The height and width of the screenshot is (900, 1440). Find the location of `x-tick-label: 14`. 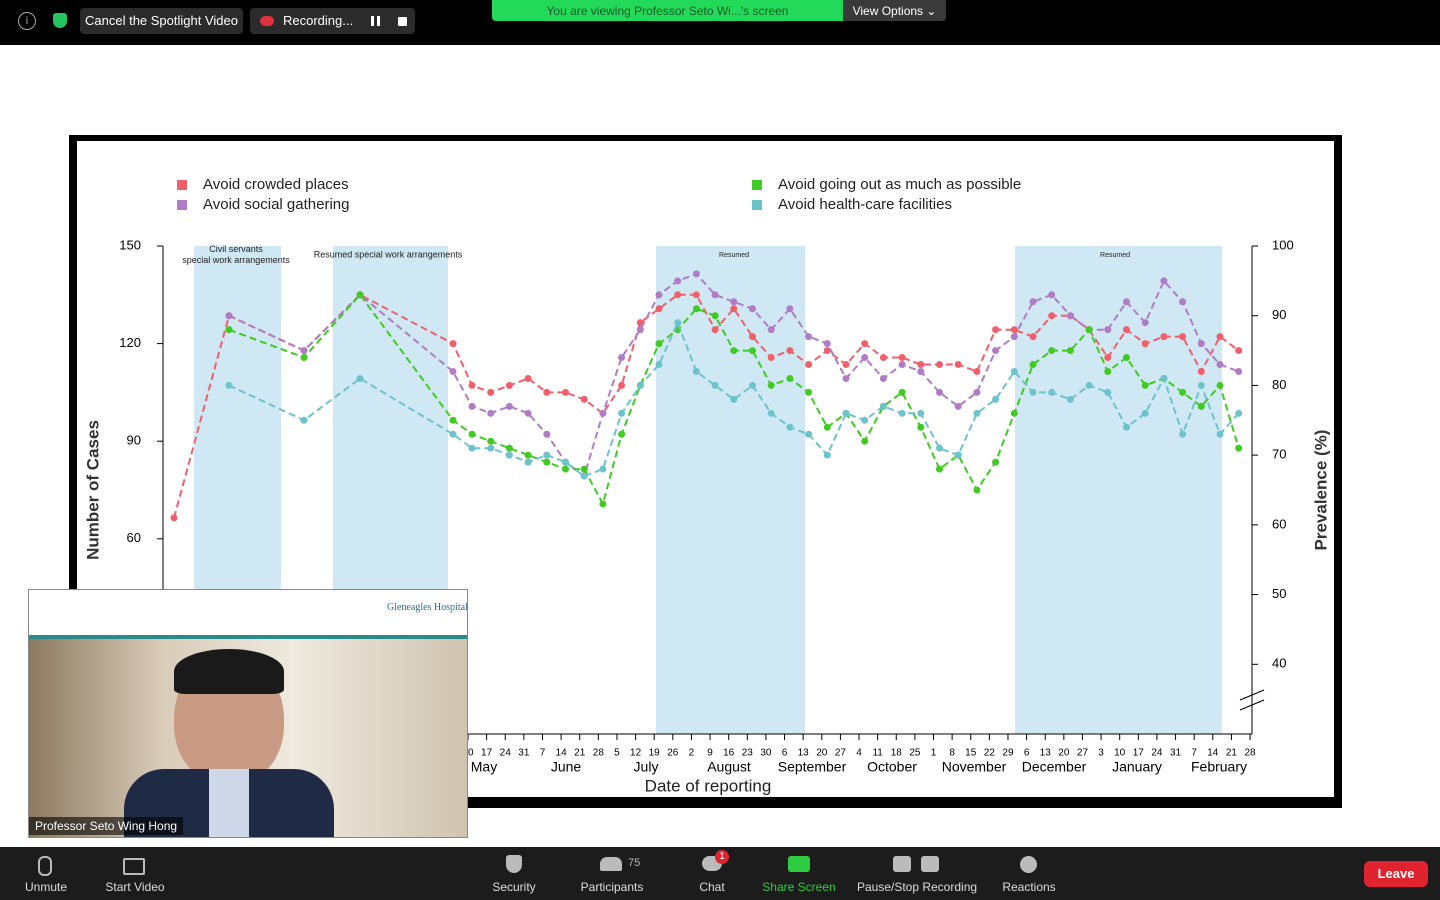

x-tick-label: 14 is located at coordinates (562, 753).